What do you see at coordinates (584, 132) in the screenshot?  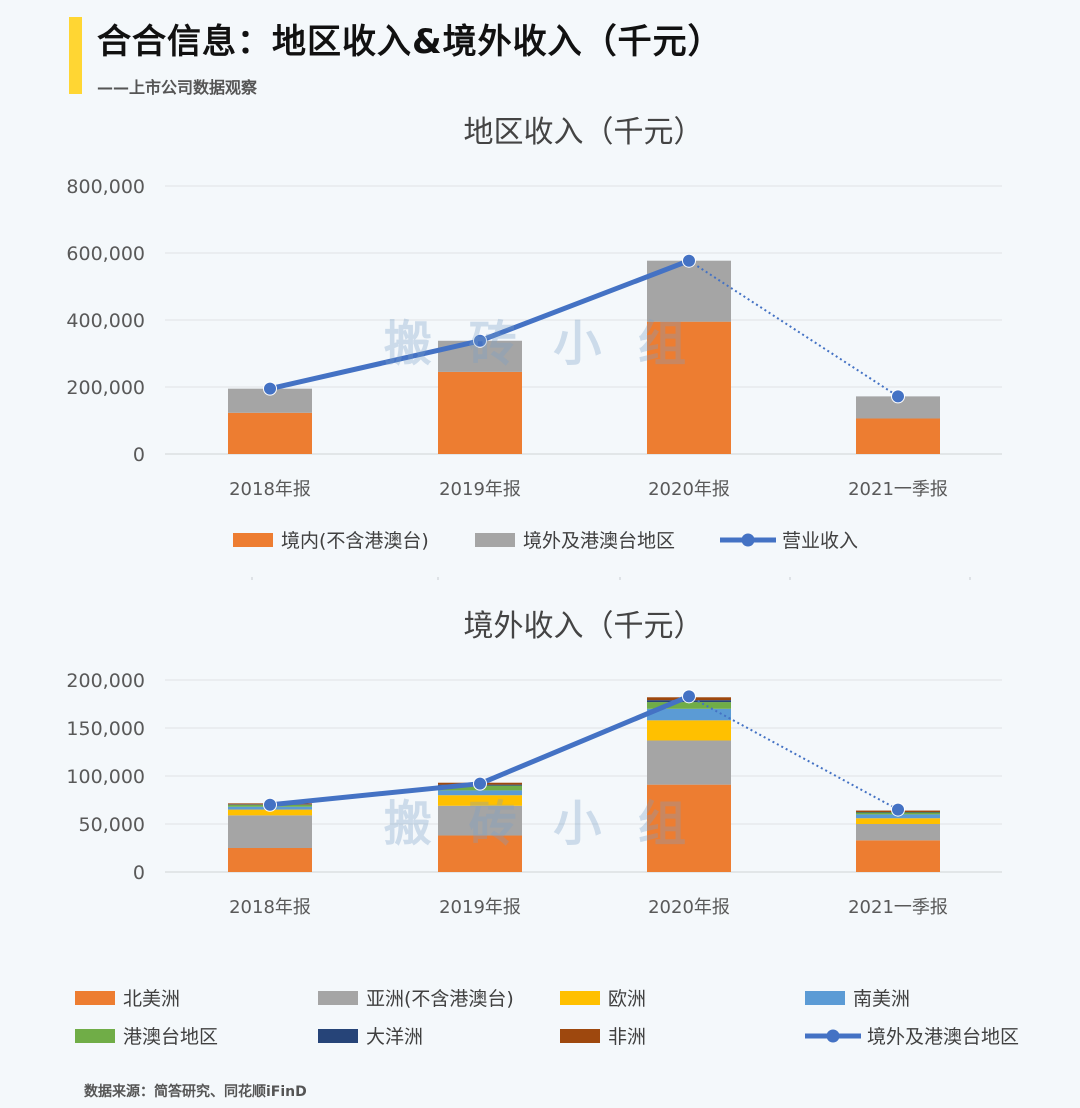 I see `chart-title: 地区收入（千元）` at bounding box center [584, 132].